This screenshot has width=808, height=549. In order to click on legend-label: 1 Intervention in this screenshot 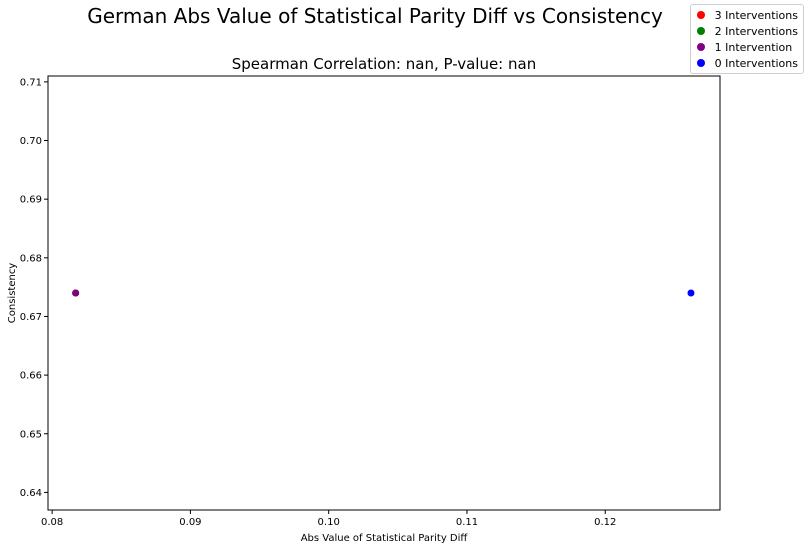, I will do `click(753, 47)`.